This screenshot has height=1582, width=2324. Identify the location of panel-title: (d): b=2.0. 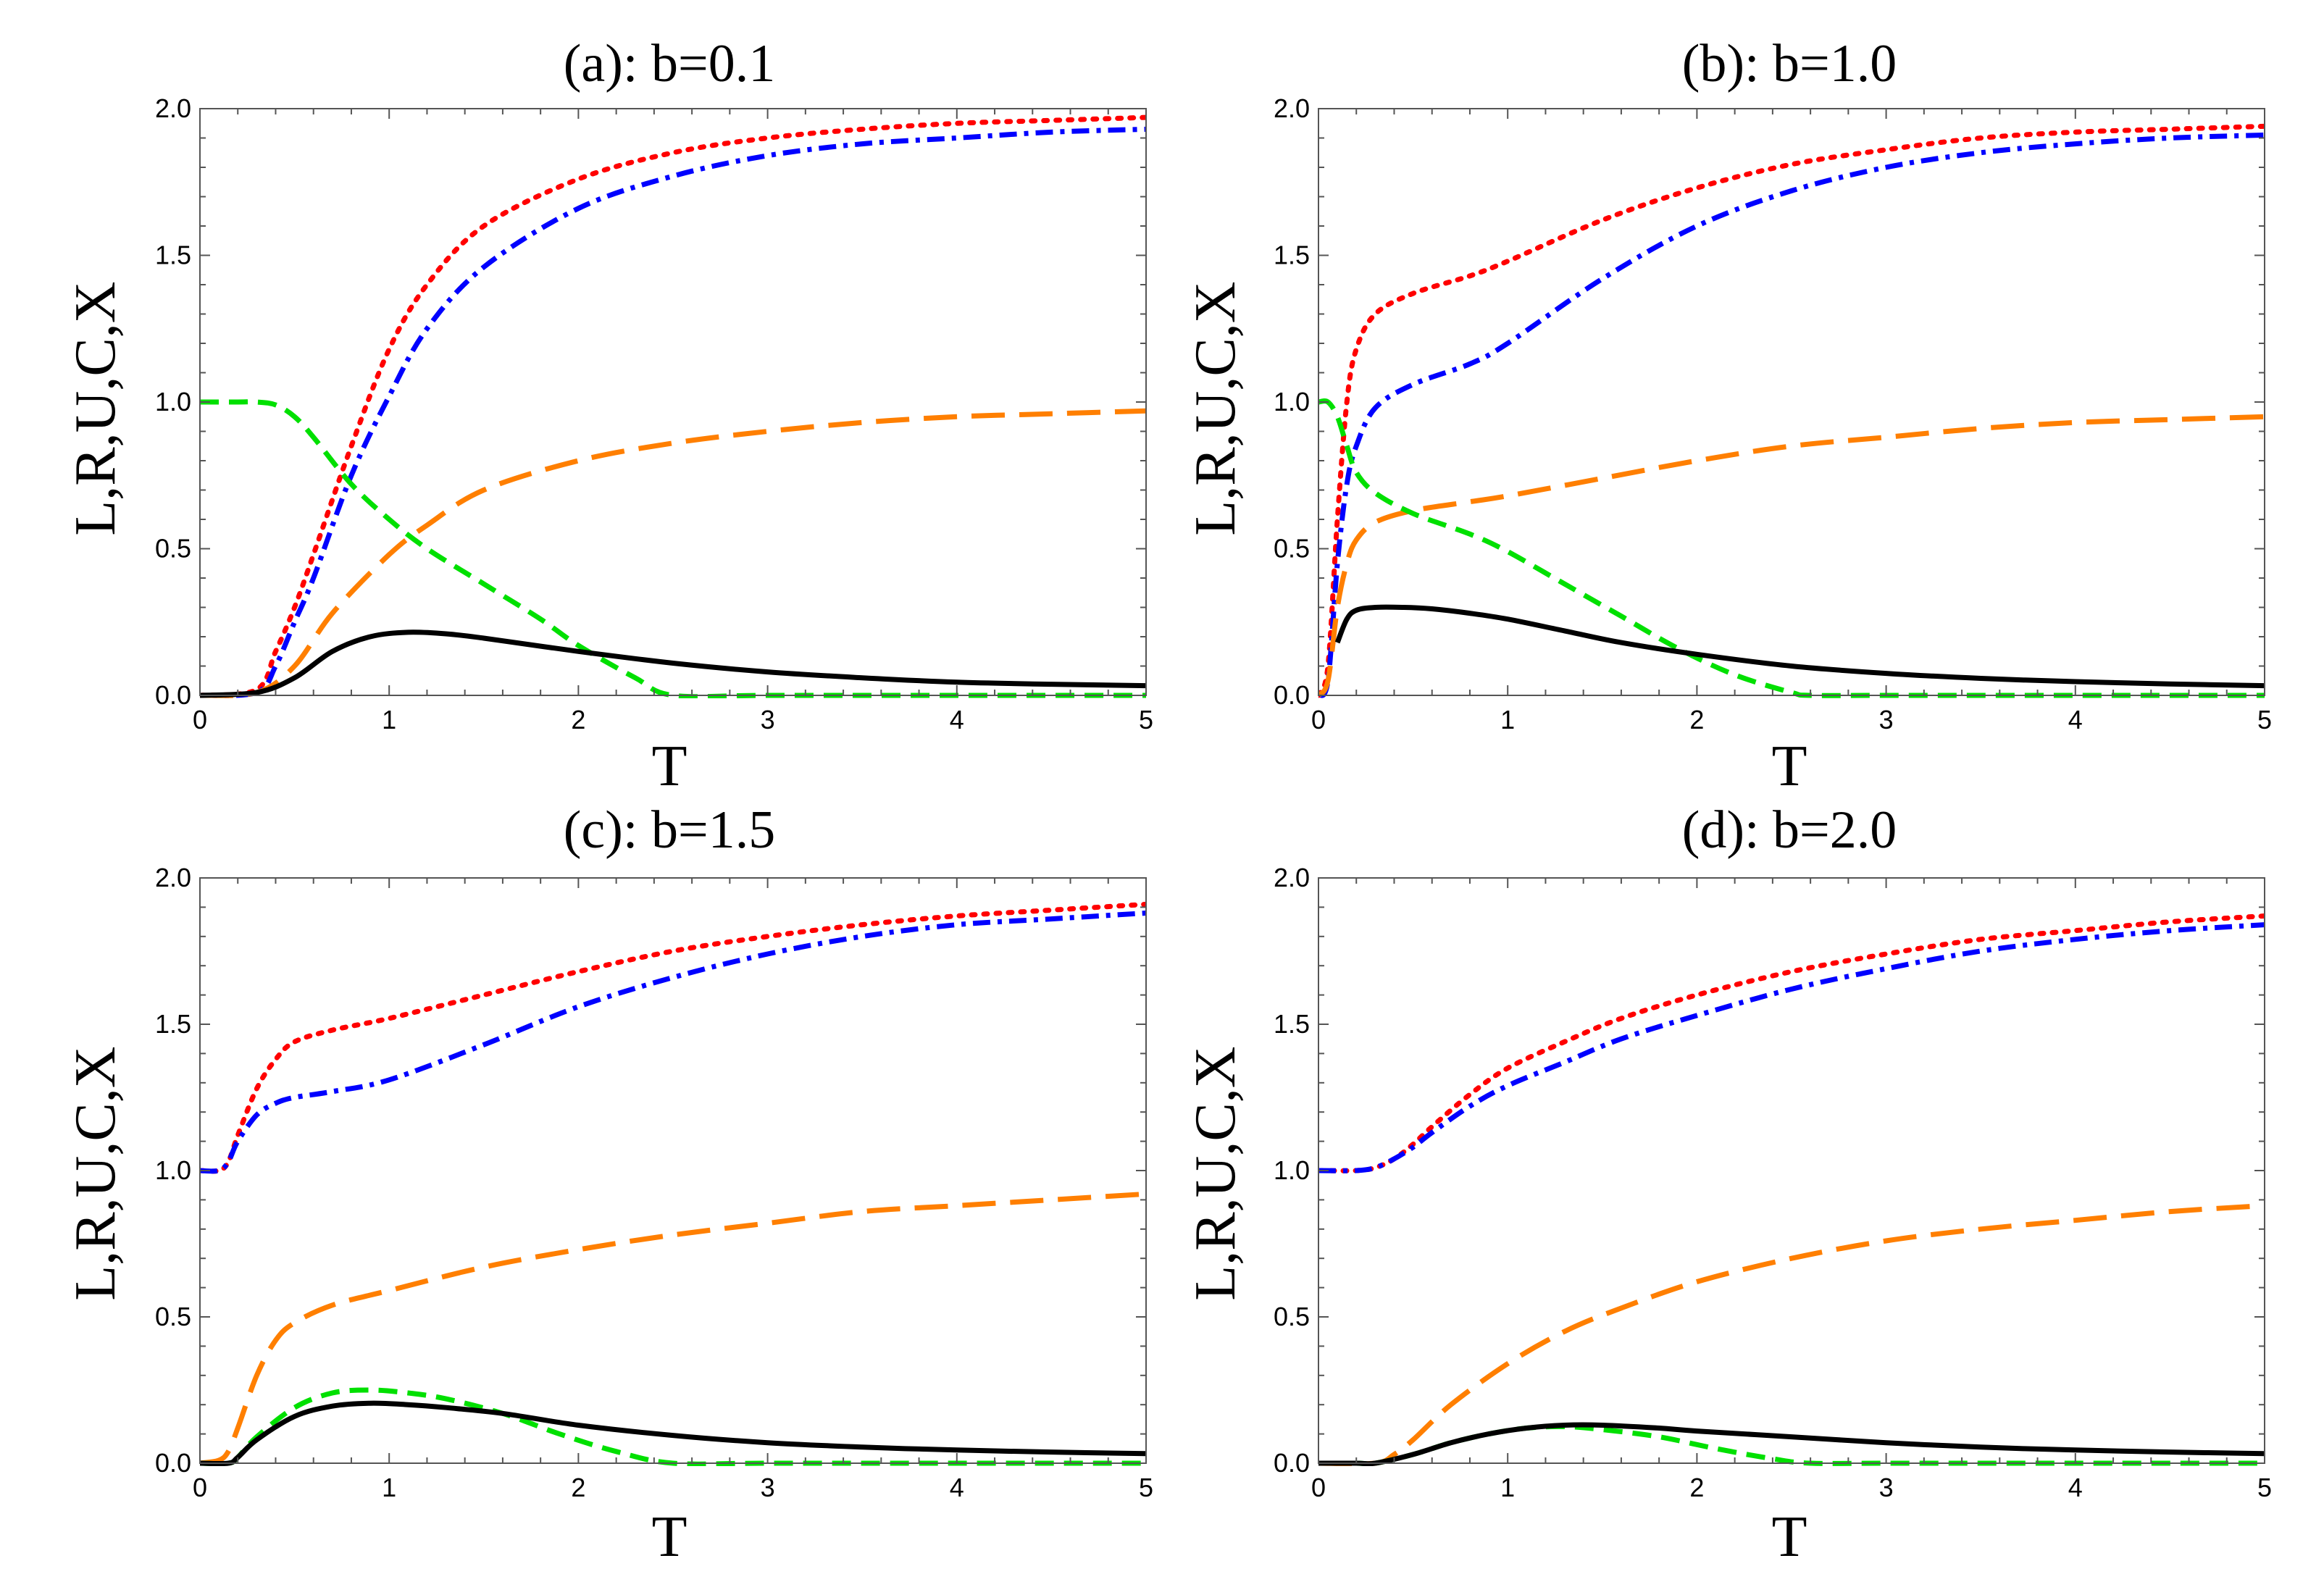
(1789, 830).